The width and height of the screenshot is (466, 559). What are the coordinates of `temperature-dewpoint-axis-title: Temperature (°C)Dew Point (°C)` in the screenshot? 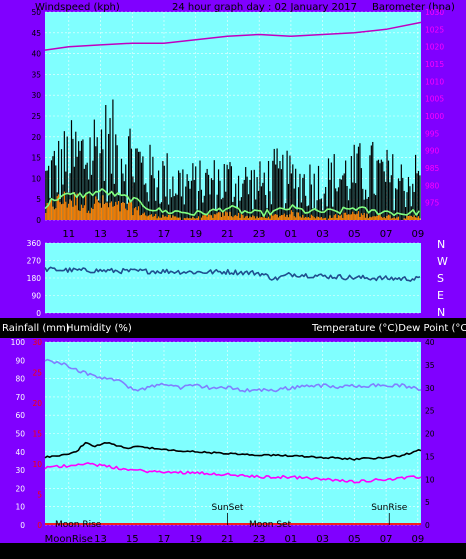 It's located at (388, 328).